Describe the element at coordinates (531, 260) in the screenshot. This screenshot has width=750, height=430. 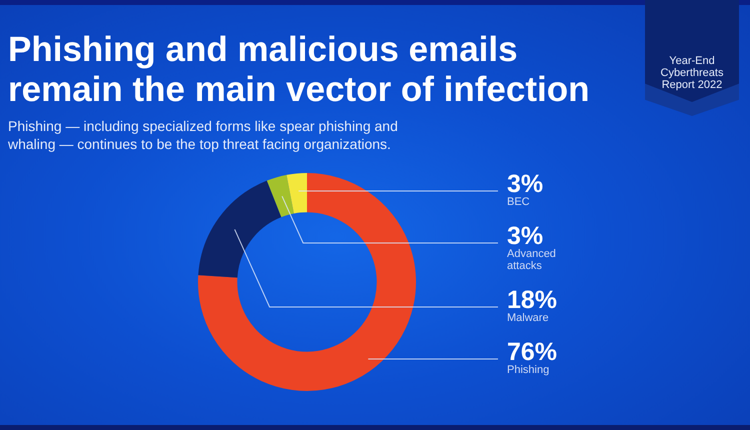
I see `slice-label: Advanced attacks` at that location.